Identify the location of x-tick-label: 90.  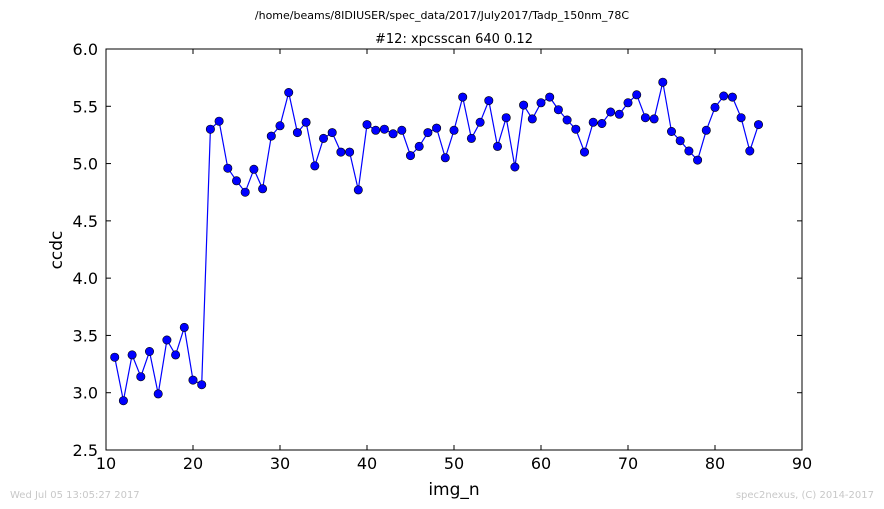
(802, 463).